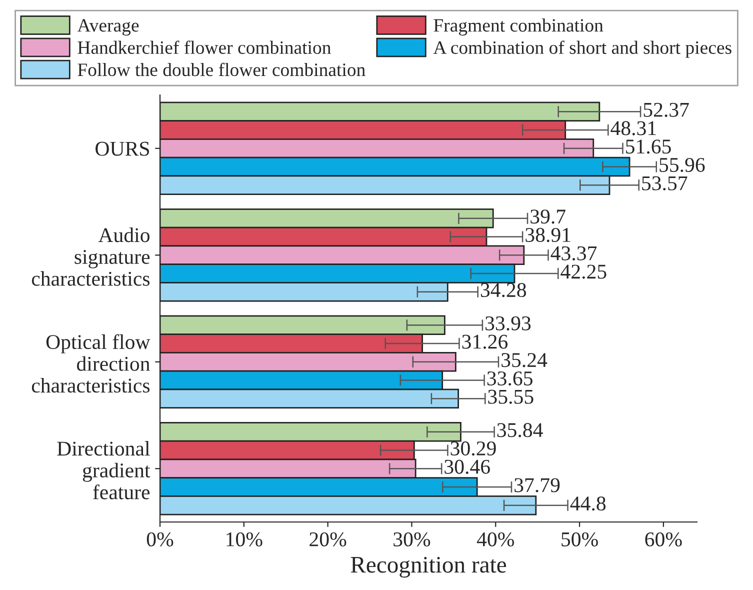  I want to click on x-tick-label: 40%, so click(495, 539).